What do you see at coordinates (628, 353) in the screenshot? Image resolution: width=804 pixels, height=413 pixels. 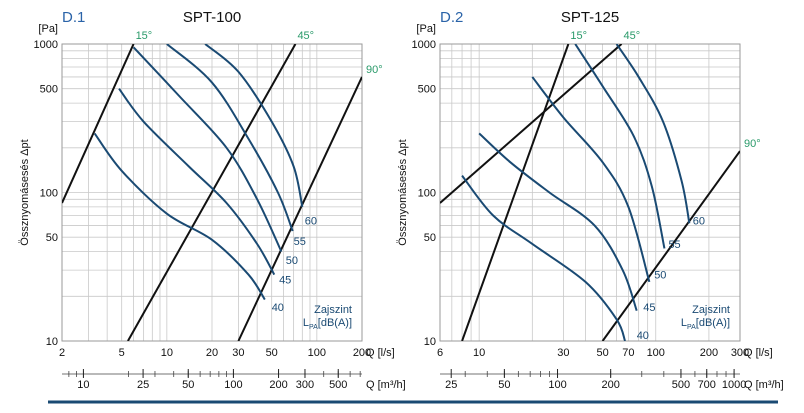 I see `x-tick-label: 70` at bounding box center [628, 353].